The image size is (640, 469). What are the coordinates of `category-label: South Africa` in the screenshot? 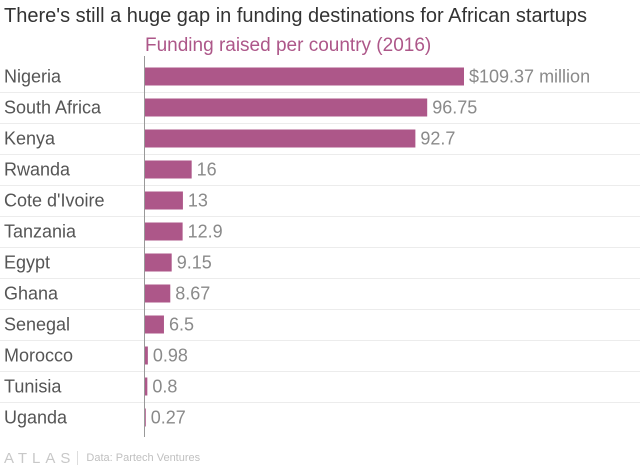 It's located at (53, 108).